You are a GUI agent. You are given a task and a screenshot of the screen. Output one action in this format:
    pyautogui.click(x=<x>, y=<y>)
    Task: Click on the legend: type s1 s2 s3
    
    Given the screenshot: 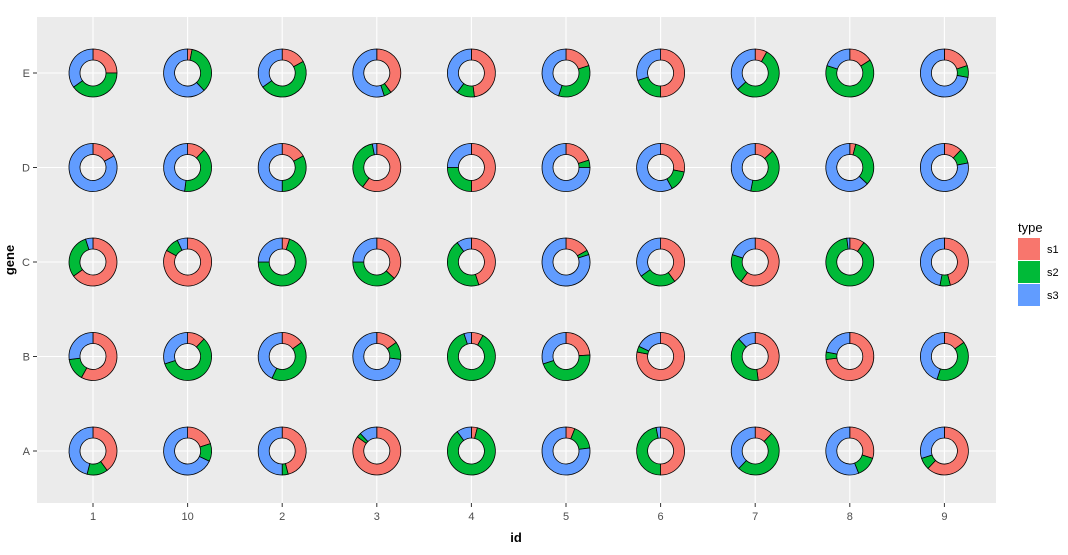 What is the action you would take?
    pyautogui.click(x=1038, y=263)
    